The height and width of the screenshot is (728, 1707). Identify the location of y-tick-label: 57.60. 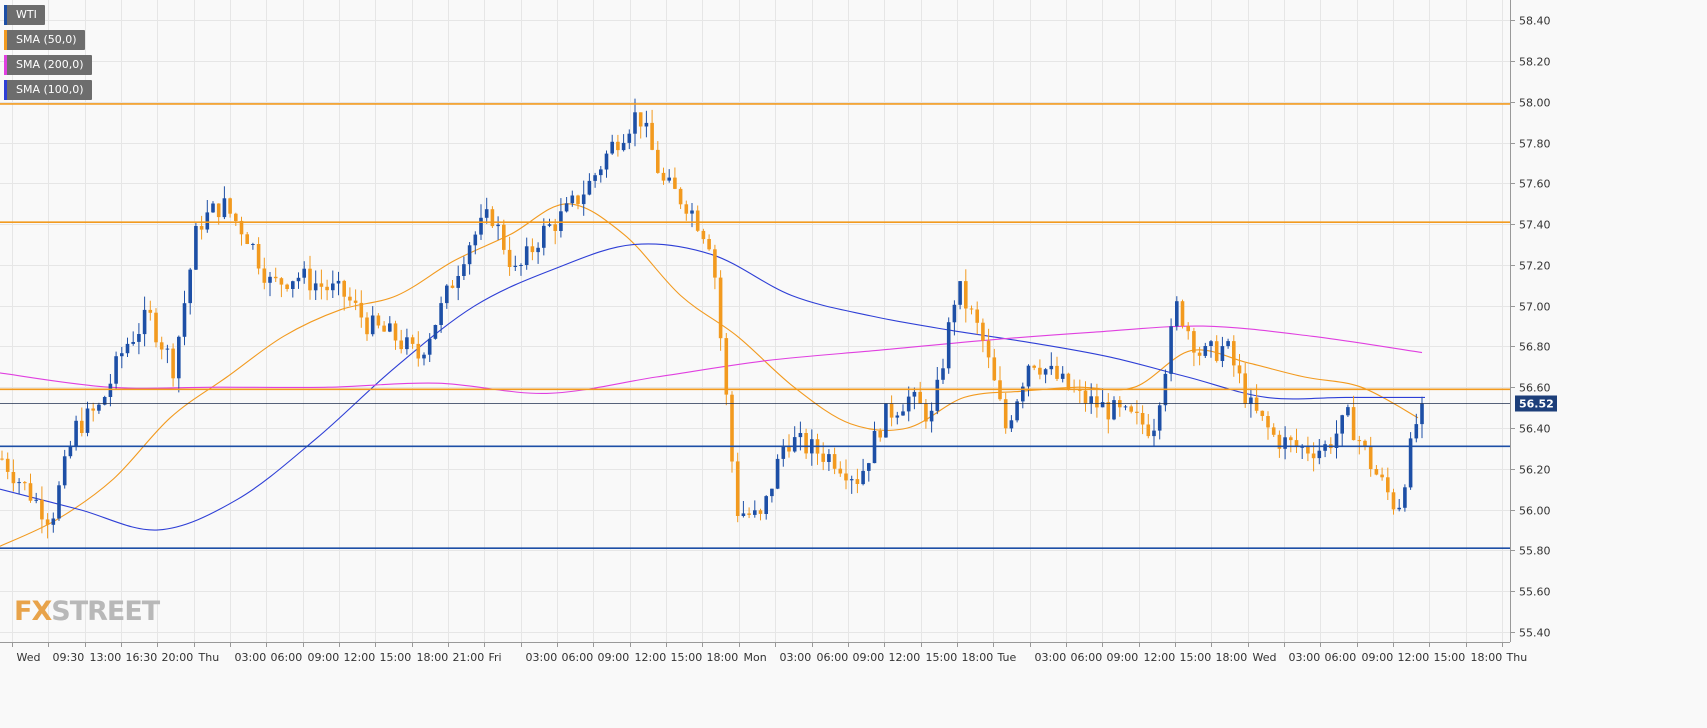
(1535, 184).